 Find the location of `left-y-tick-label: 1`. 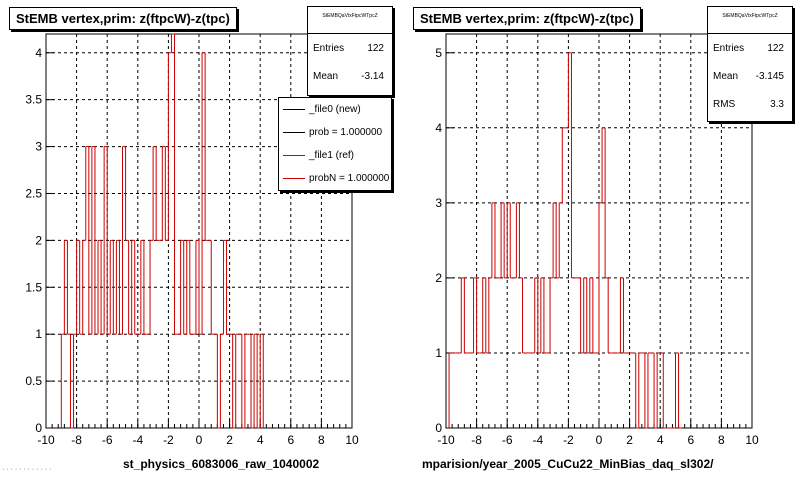

left-y-tick-label: 1 is located at coordinates (38, 334).